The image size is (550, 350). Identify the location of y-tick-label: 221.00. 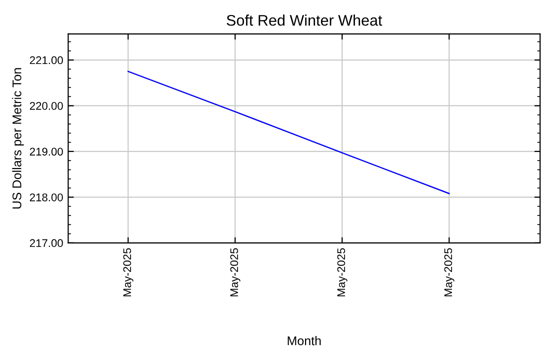
(46, 60).